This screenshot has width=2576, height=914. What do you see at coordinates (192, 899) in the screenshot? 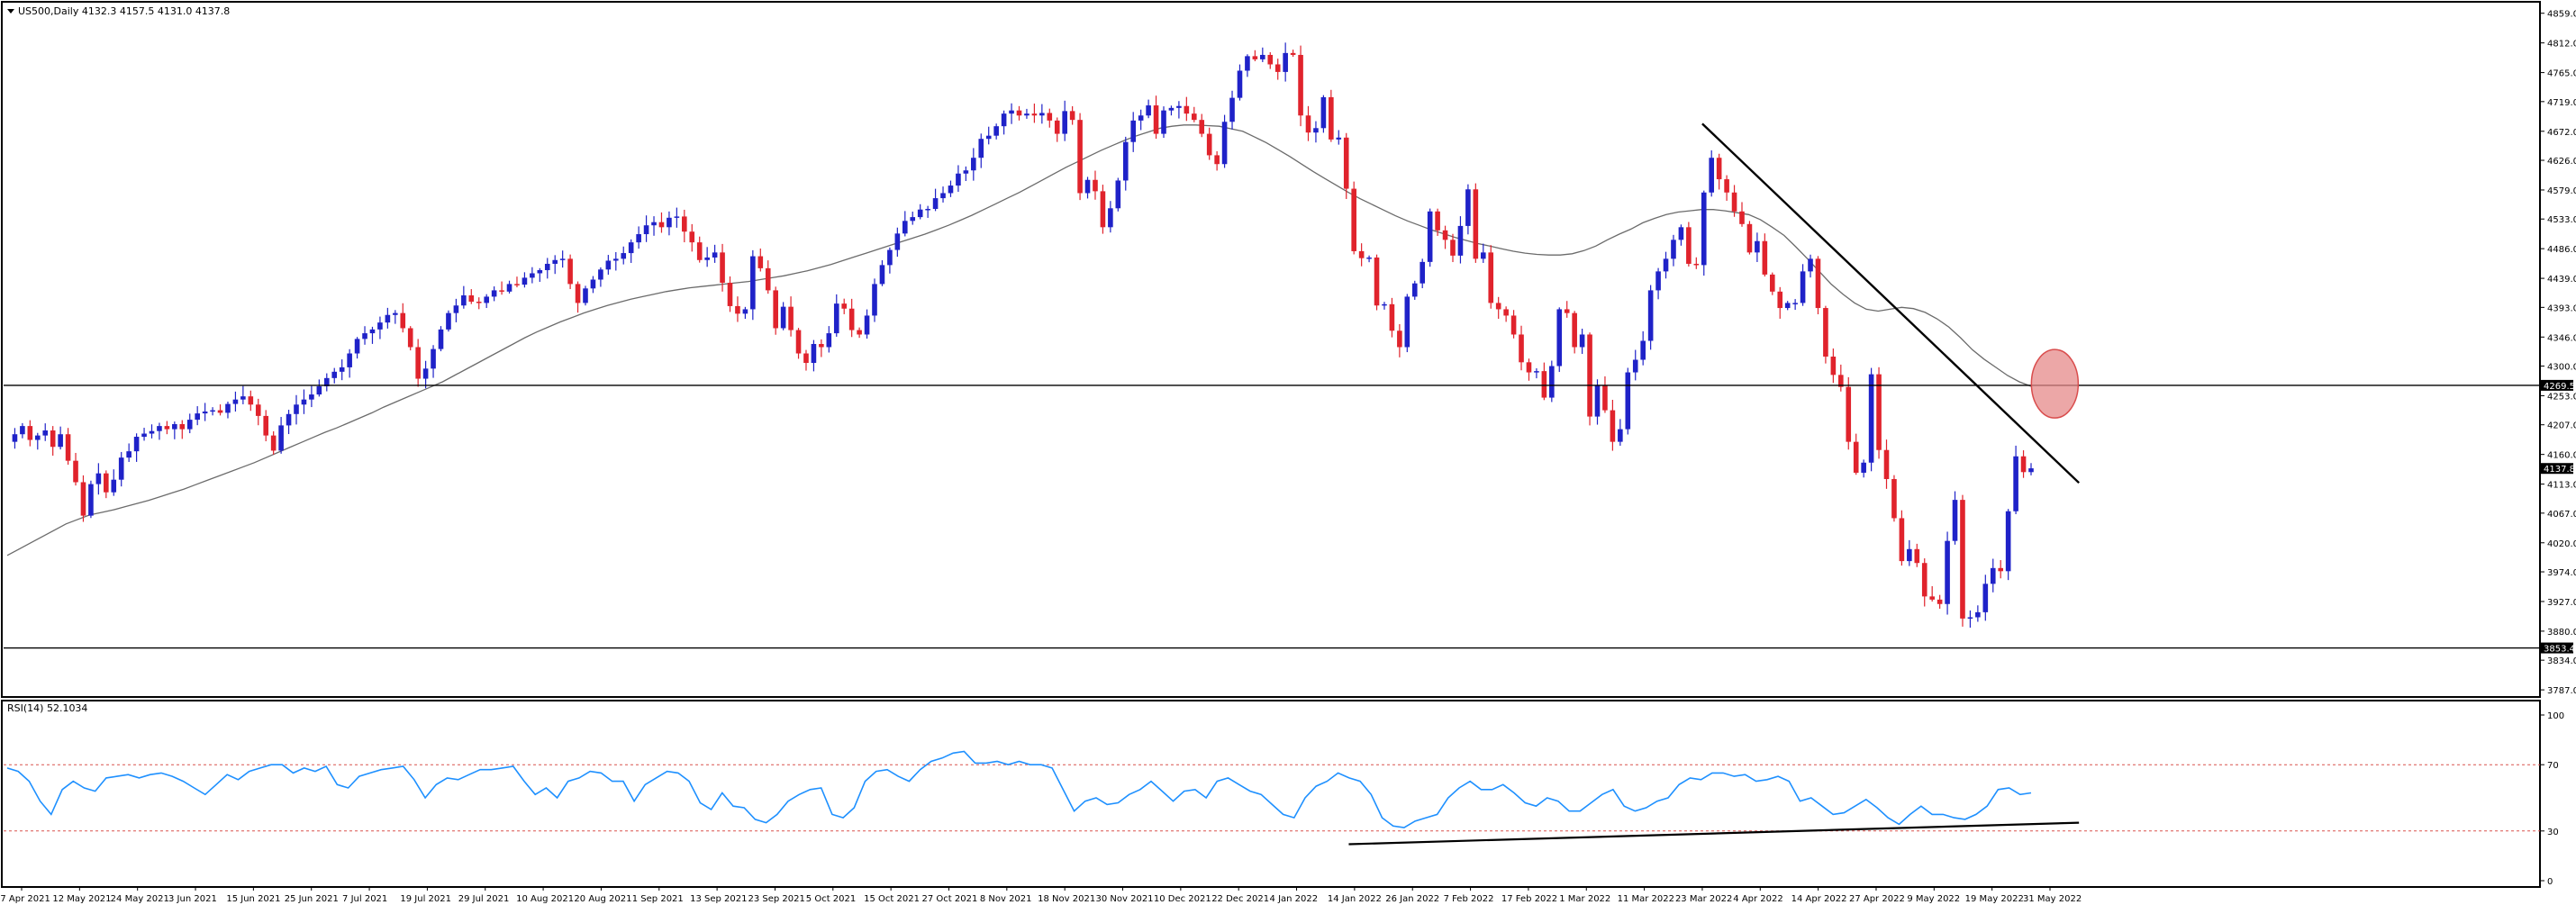
I see `date-tick-label: 3 Jun 2021` at bounding box center [192, 899].